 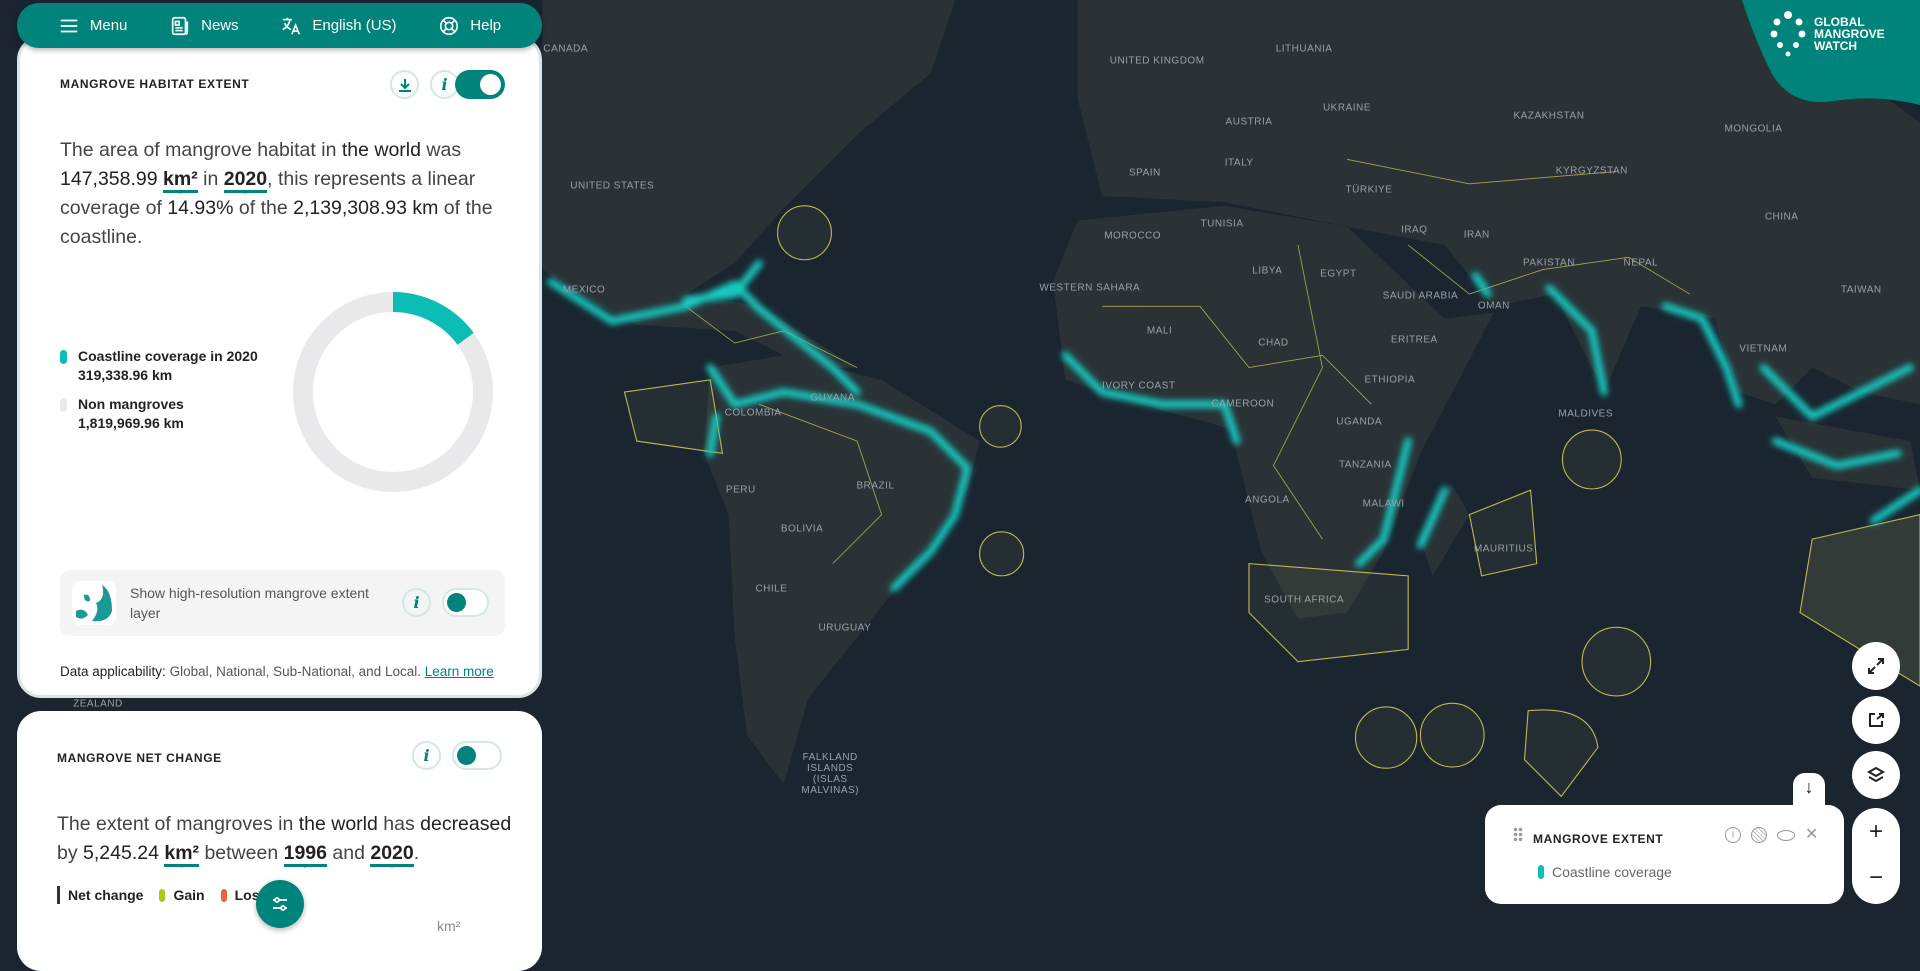 What do you see at coordinates (771, 589) in the screenshot?
I see `map-label: CHILE` at bounding box center [771, 589].